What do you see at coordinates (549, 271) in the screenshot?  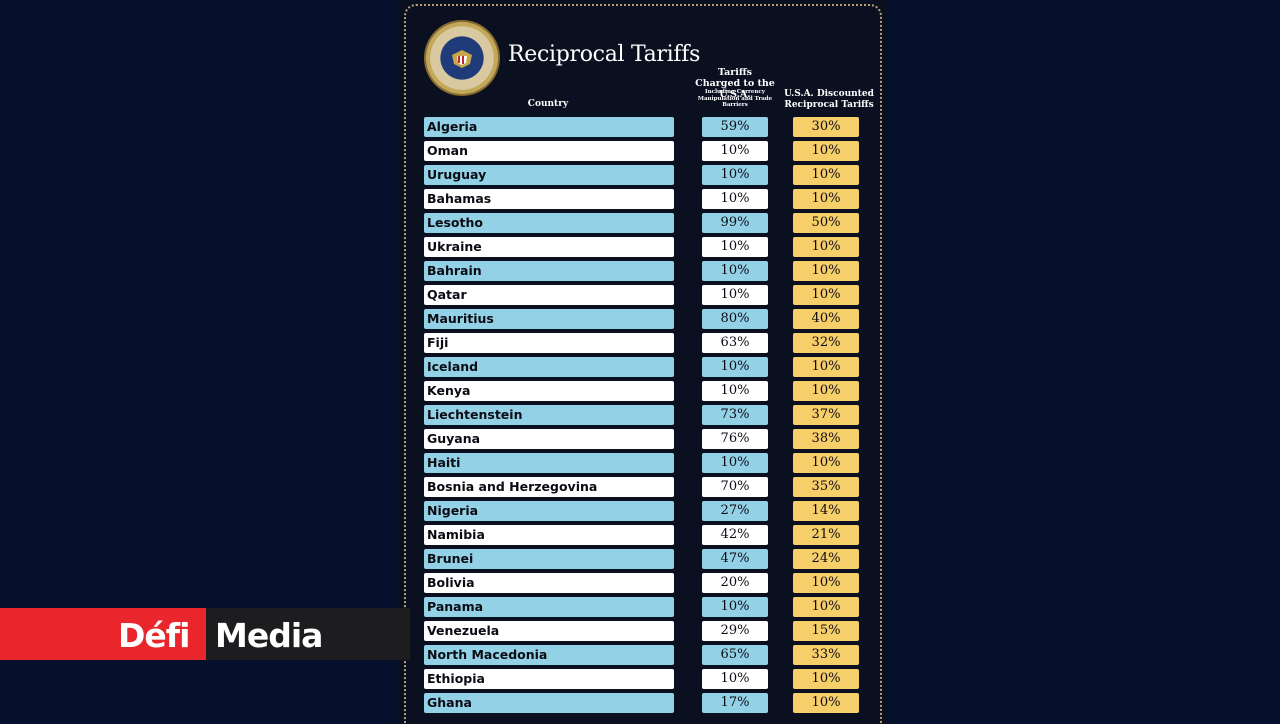 I see `country-cell: Bahrain` at bounding box center [549, 271].